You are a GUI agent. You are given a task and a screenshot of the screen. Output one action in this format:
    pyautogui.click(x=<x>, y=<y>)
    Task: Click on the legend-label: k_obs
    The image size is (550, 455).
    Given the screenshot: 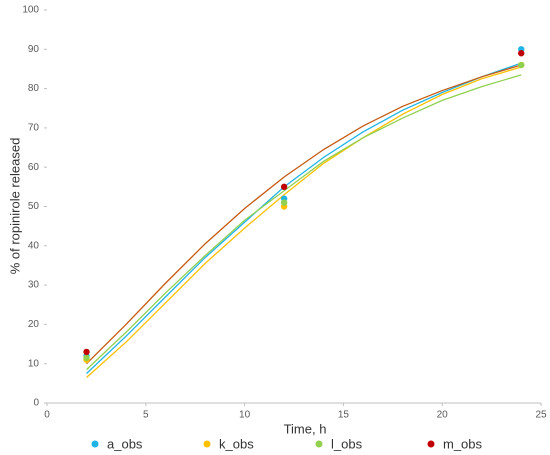 What is the action you would take?
    pyautogui.click(x=236, y=443)
    